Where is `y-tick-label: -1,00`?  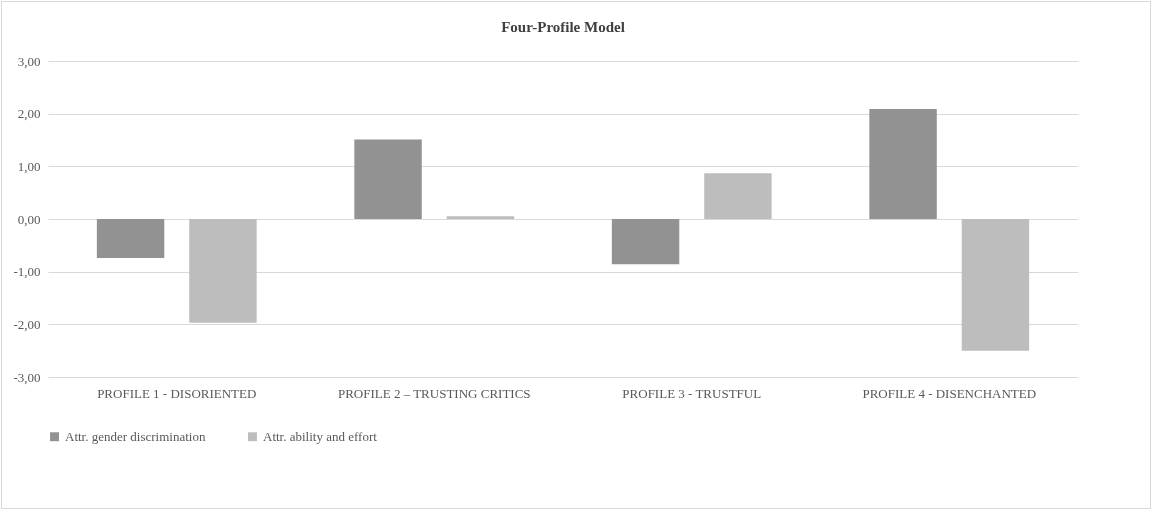
y-tick-label: -1,00 is located at coordinates (27, 272).